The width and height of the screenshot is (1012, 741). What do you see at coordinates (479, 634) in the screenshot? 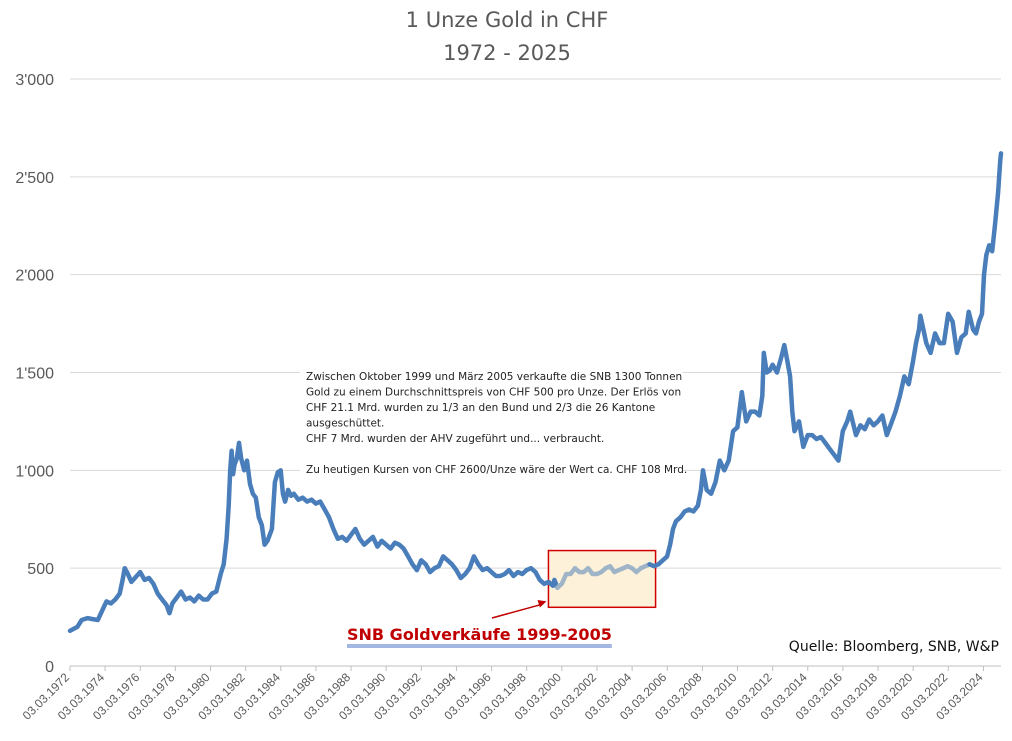
I see `snb-sales-label: SNB Goldverkäufe 1999-2005` at bounding box center [479, 634].